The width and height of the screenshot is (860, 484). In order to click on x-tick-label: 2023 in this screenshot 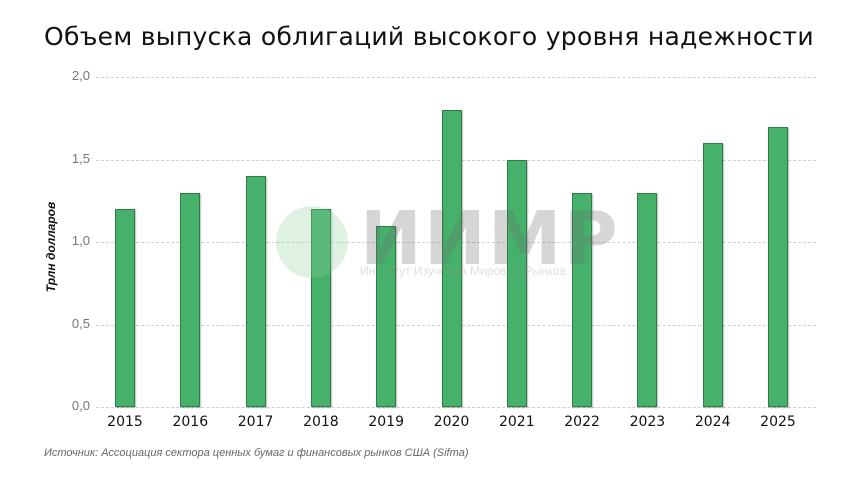, I will do `click(647, 422)`.